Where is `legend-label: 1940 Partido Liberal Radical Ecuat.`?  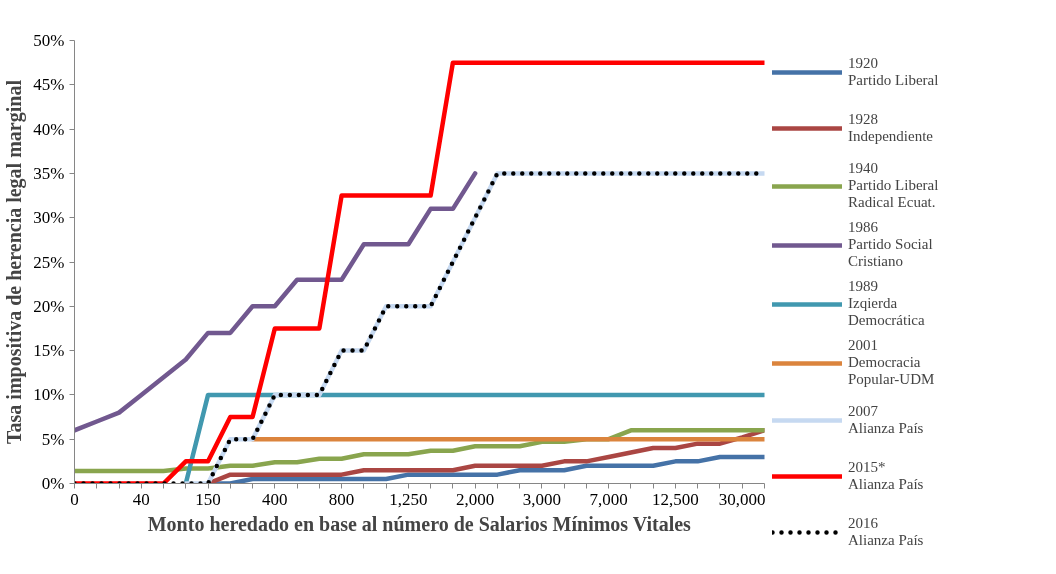 legend-label: 1940 Partido Liberal Radical Ecuat. is located at coordinates (893, 185).